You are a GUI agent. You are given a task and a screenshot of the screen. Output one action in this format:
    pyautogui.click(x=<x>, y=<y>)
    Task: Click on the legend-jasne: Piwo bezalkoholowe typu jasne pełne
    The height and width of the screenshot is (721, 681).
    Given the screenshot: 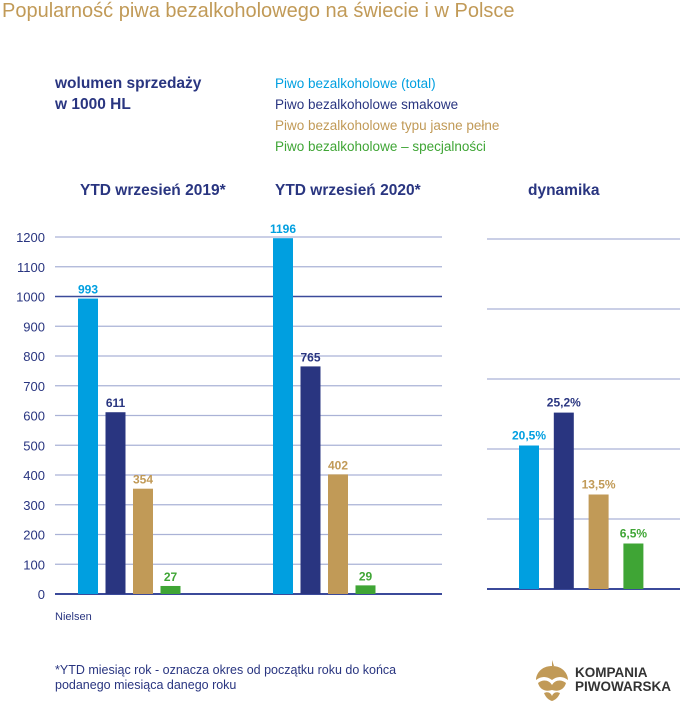 What is the action you would take?
    pyautogui.click(x=387, y=125)
    